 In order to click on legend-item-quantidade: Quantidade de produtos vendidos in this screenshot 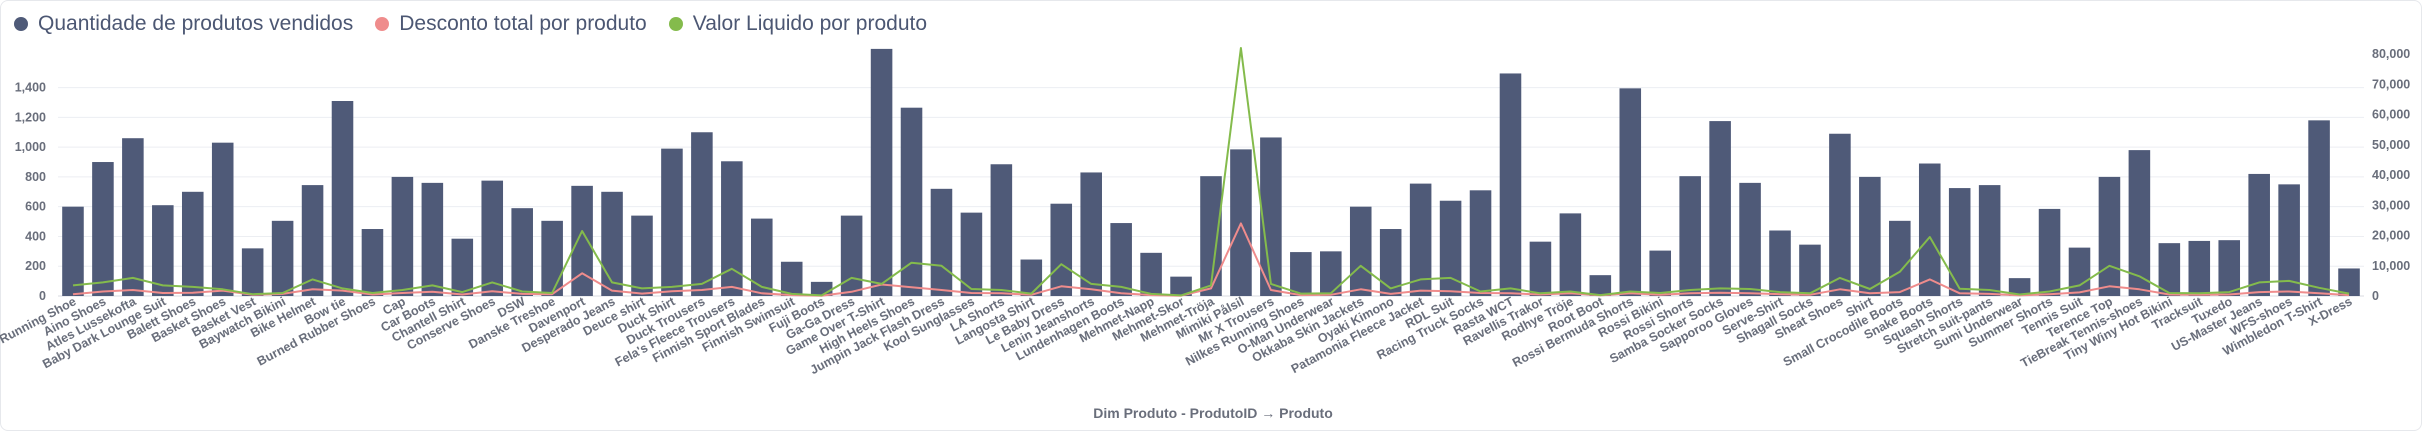, I will do `click(183, 24)`.